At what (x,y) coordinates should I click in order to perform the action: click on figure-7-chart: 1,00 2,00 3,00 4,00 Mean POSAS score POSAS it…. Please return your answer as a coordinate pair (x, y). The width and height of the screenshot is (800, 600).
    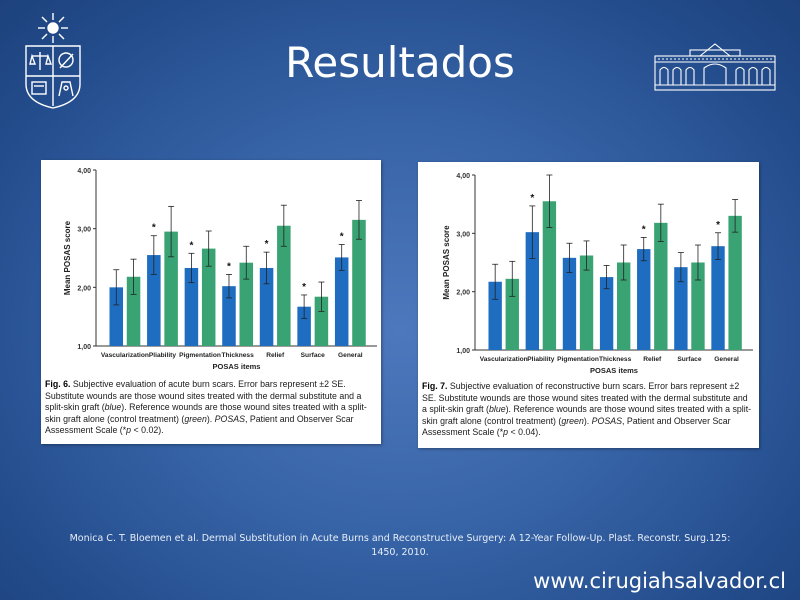
    Looking at the image, I should click on (597, 274).